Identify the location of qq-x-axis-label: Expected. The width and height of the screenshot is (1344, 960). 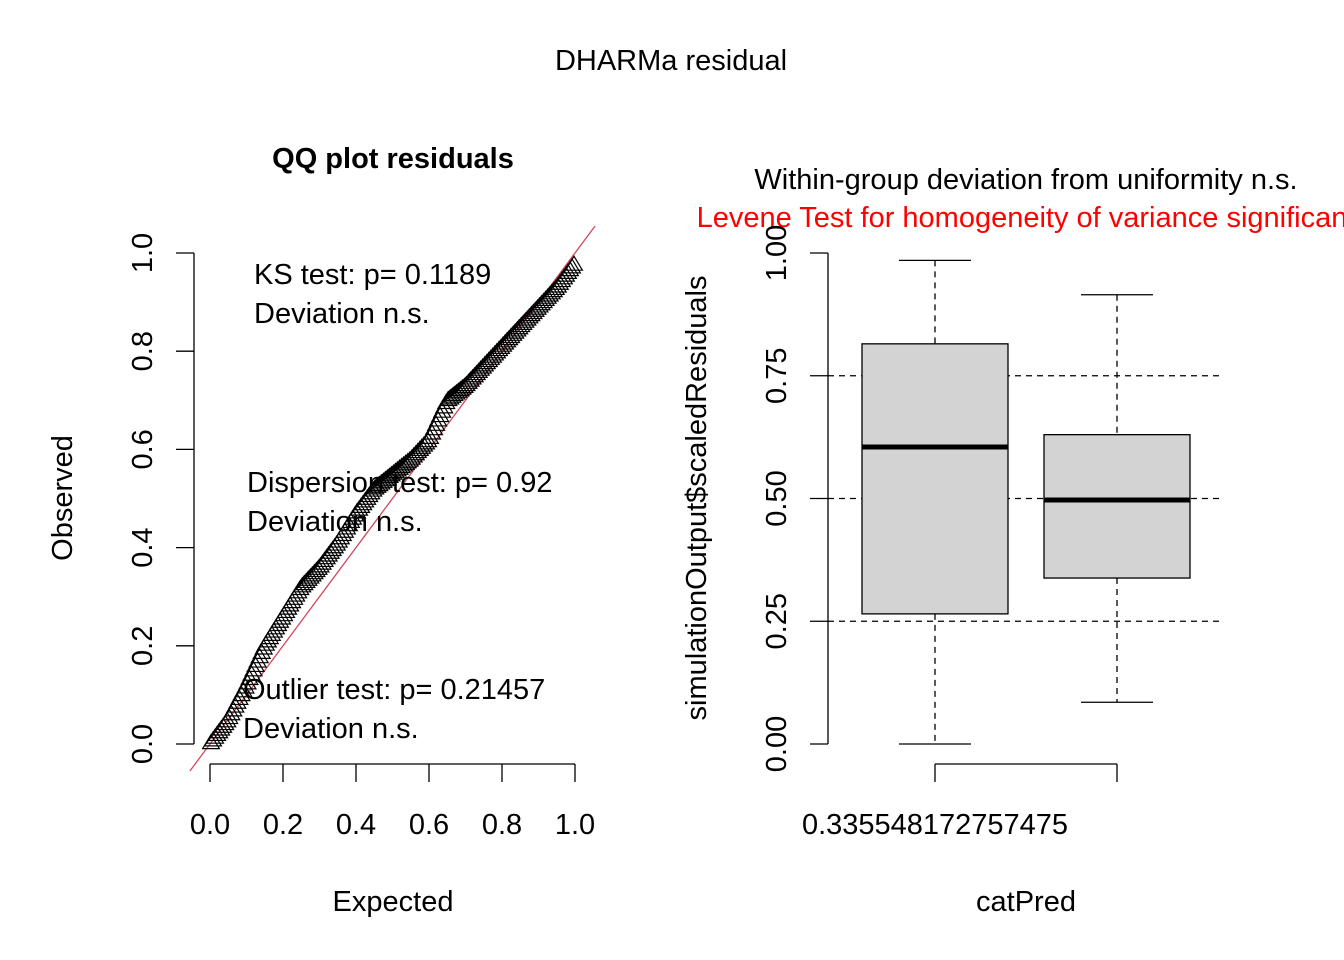
(393, 902).